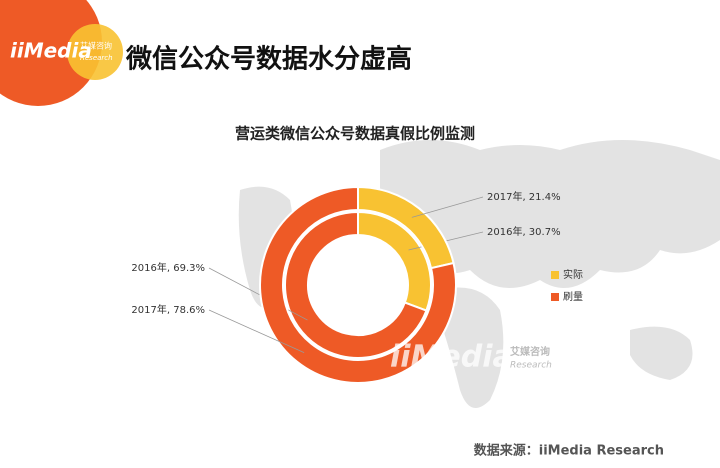 Image resolution: width=720 pixels, height=468 pixels. Describe the element at coordinates (573, 274) in the screenshot. I see `legend-label: 实际` at that location.